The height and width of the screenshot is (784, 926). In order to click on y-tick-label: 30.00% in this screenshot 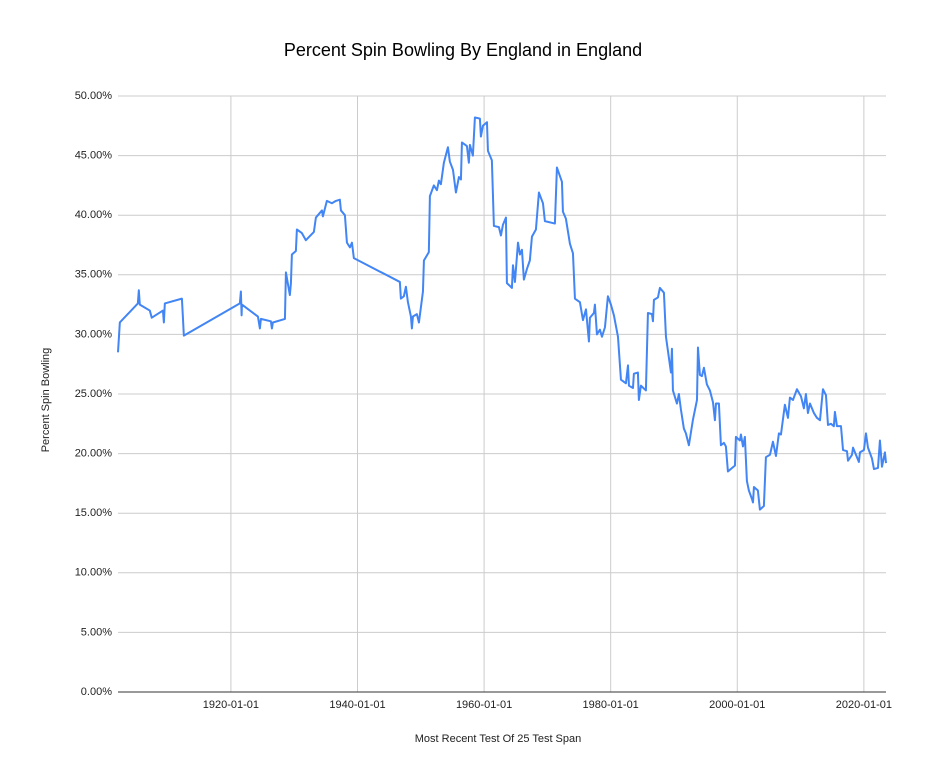, I will do `click(94, 334)`.